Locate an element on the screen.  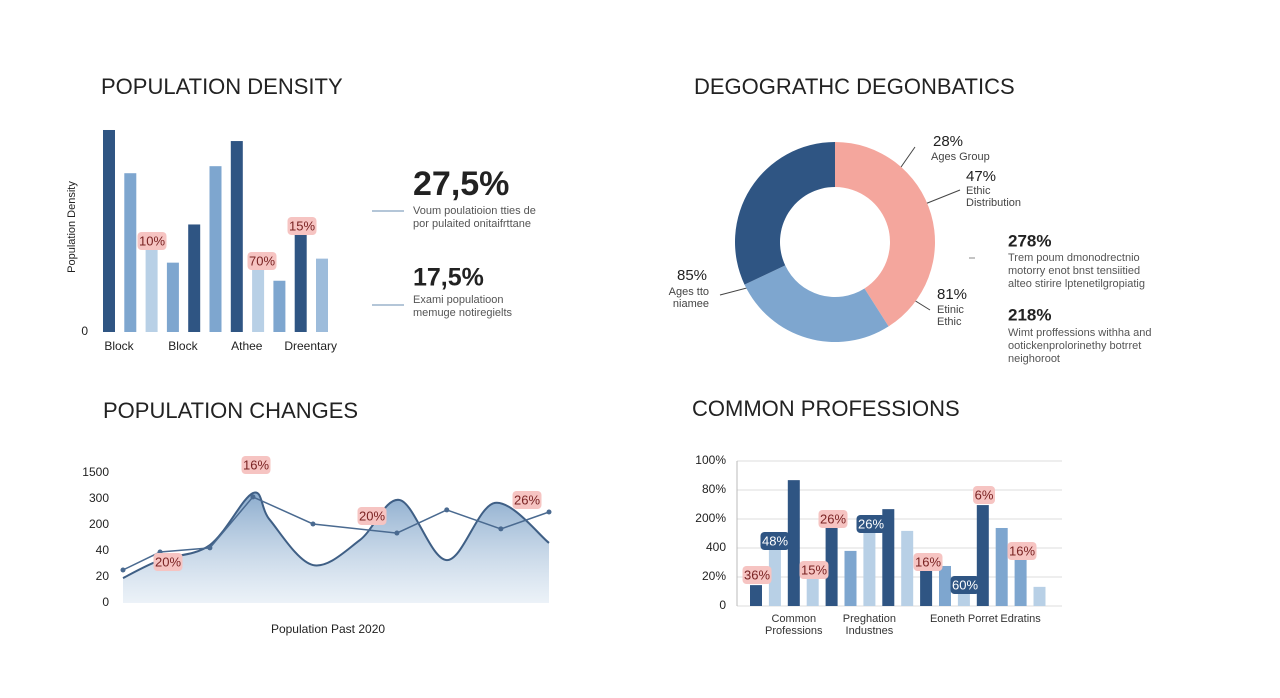
annotation-value: 28% is located at coordinates (948, 141).